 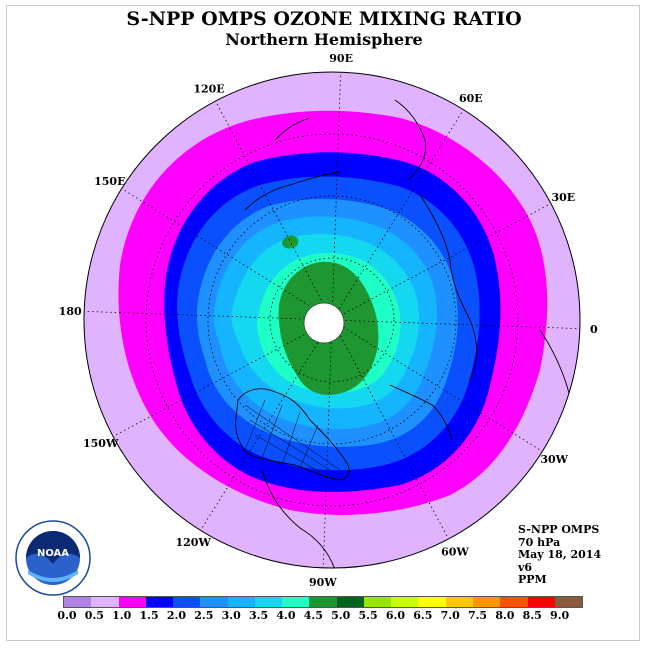 I want to click on info-instrument: S-NPP OMPS, so click(x=559, y=529).